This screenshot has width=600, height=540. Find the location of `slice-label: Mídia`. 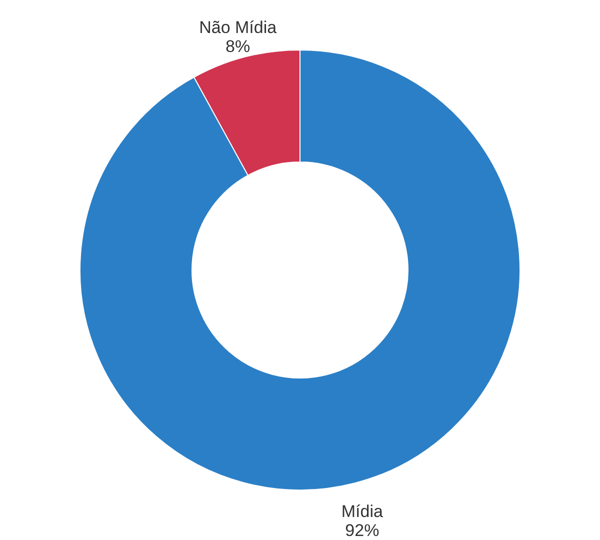

slice-label: Mídia is located at coordinates (362, 512).